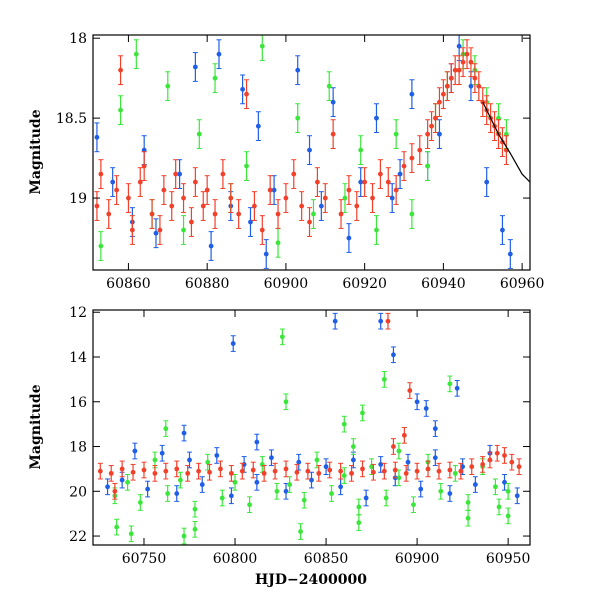 The image size is (600, 600). Describe the element at coordinates (36, 151) in the screenshot. I see `top-y-axis-label: Magnitude` at that location.